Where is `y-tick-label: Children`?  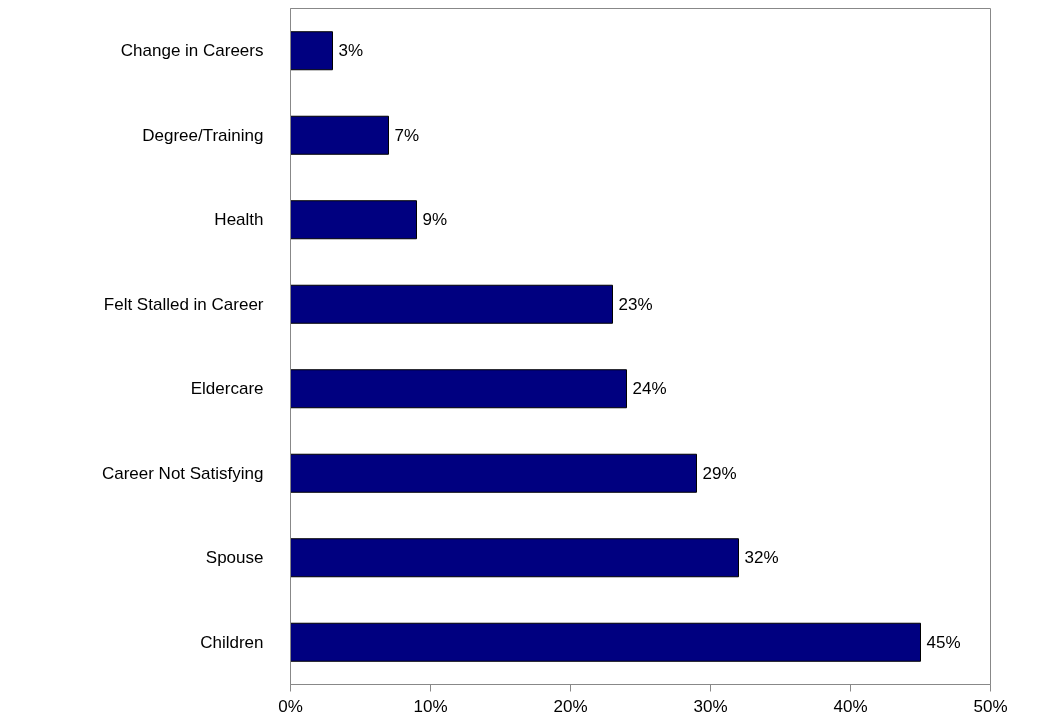 y-tick-label: Children is located at coordinates (232, 642).